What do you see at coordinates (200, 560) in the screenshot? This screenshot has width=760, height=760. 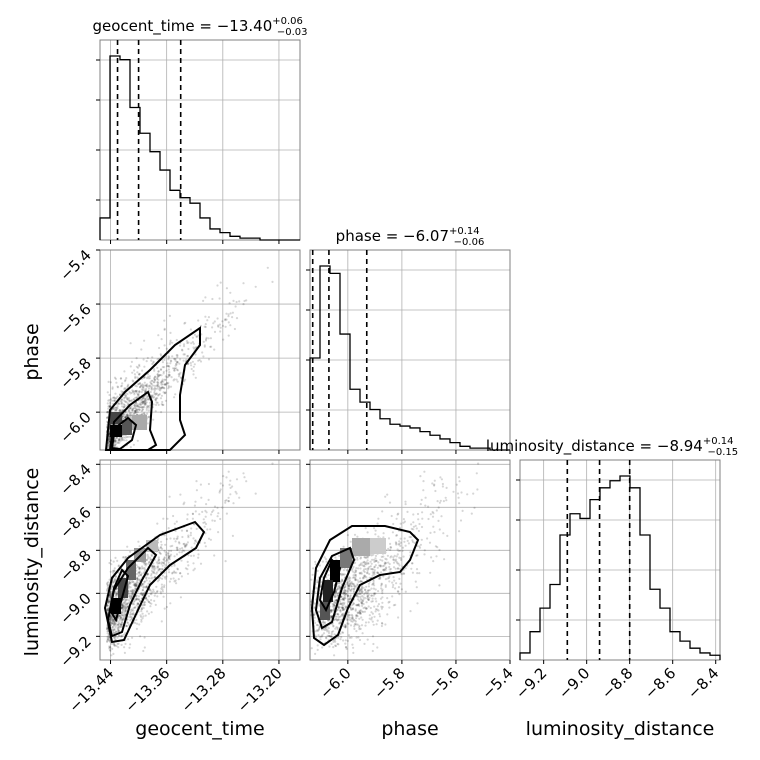 I see `panel-luminosity_distance-geocent_time` at bounding box center [200, 560].